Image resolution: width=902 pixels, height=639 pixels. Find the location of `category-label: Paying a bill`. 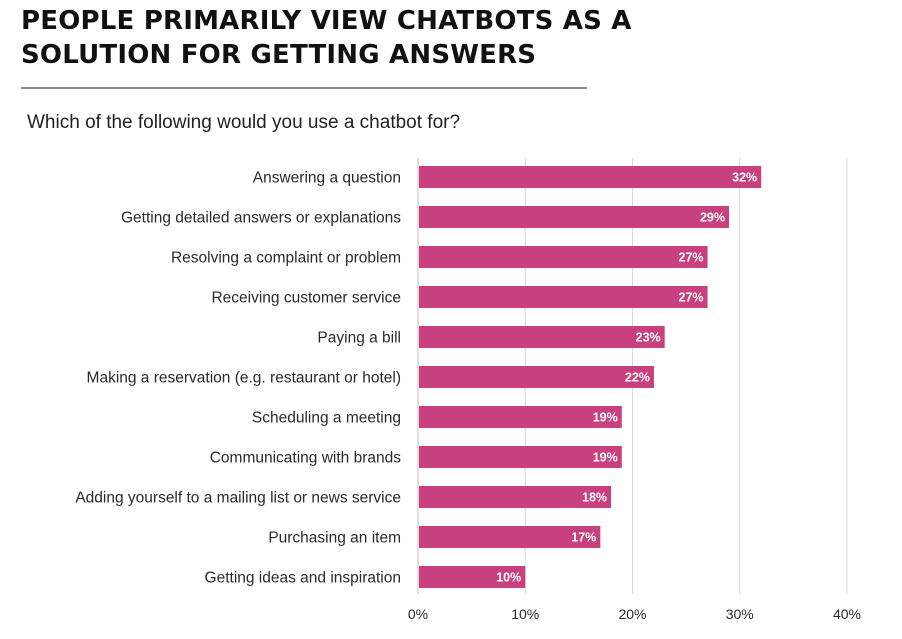

category-label: Paying a bill is located at coordinates (359, 338).